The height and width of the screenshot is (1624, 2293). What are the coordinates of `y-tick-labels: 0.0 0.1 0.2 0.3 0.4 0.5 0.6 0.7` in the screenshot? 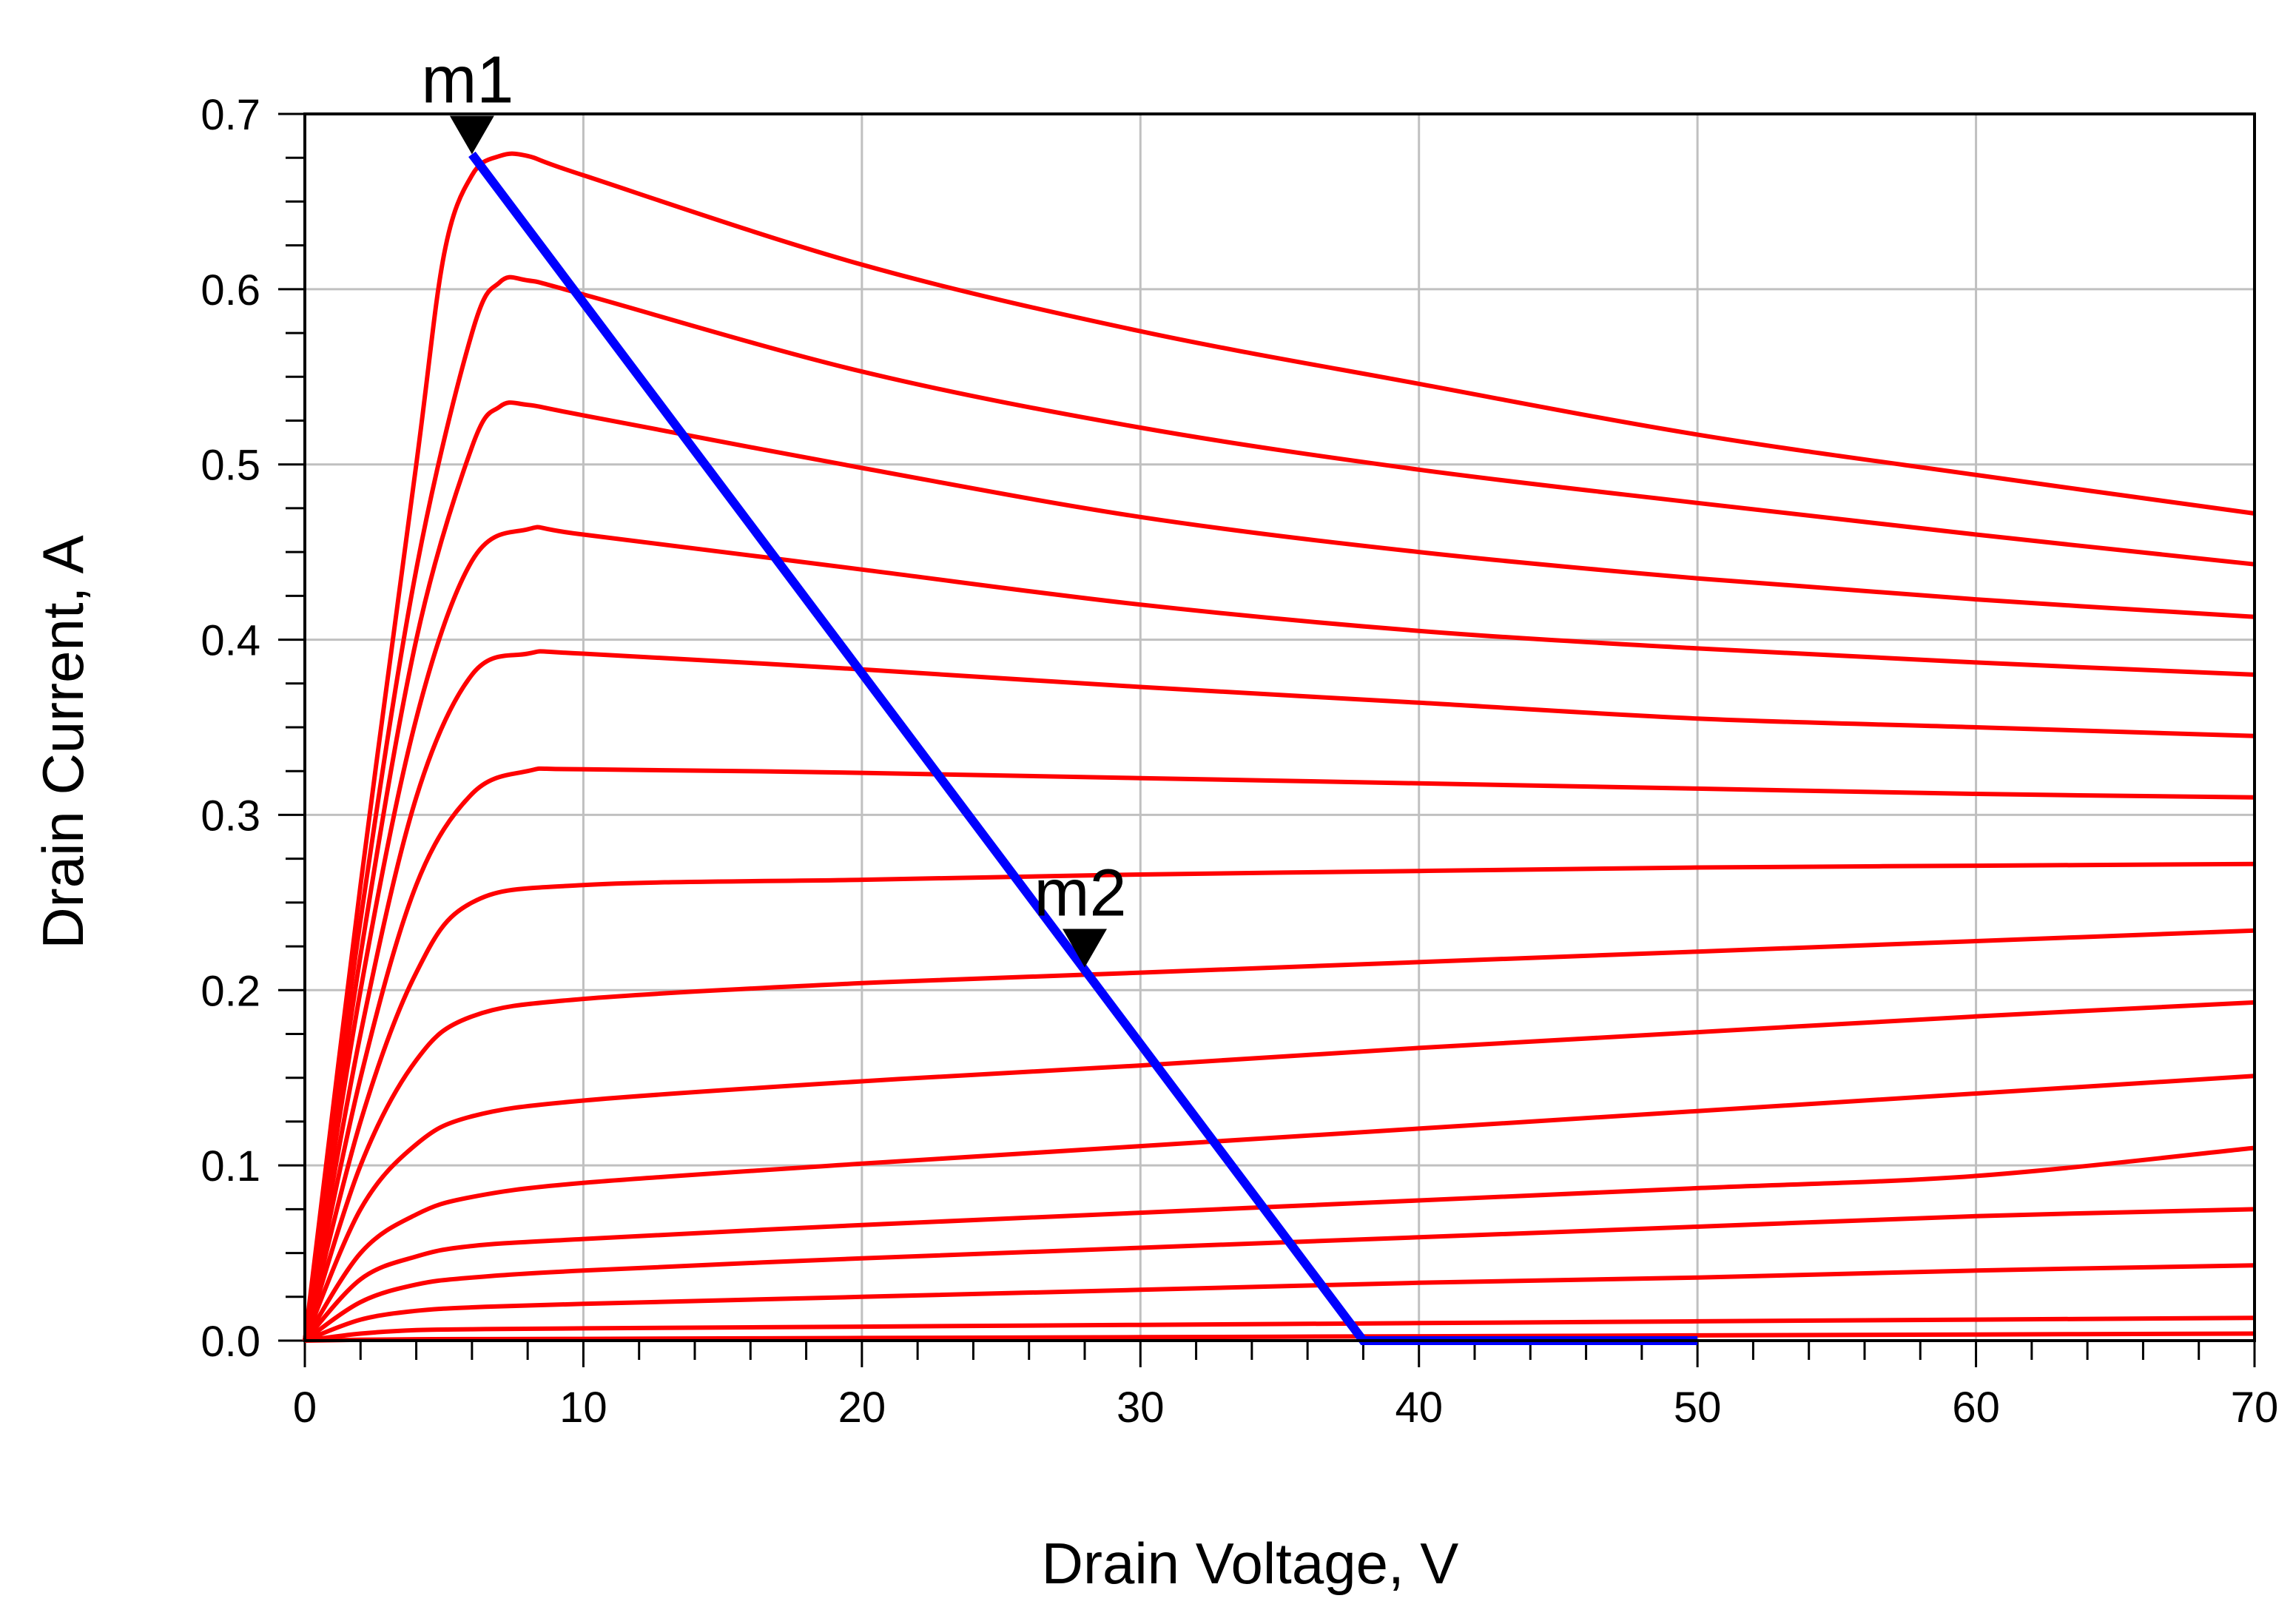 It's located at (230, 728).